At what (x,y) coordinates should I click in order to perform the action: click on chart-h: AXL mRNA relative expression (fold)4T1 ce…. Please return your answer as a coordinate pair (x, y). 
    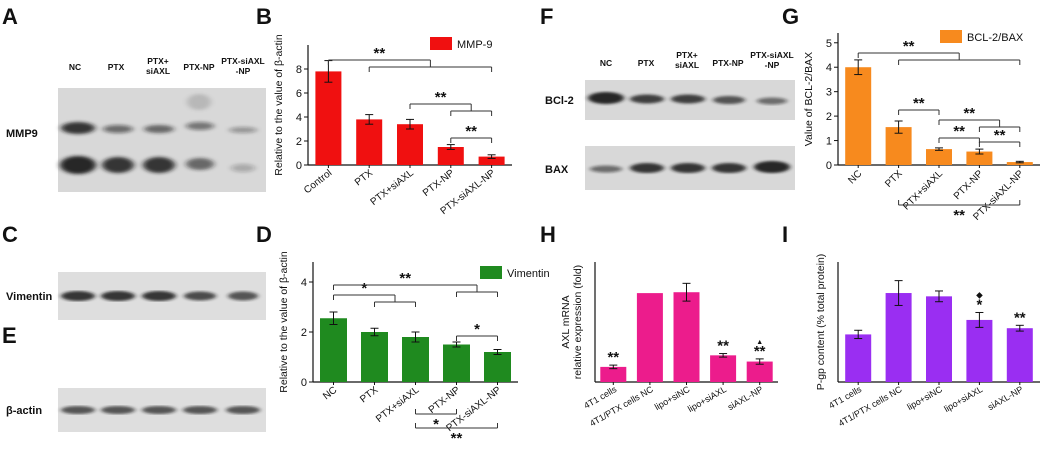
    Looking at the image, I should click on (669, 345).